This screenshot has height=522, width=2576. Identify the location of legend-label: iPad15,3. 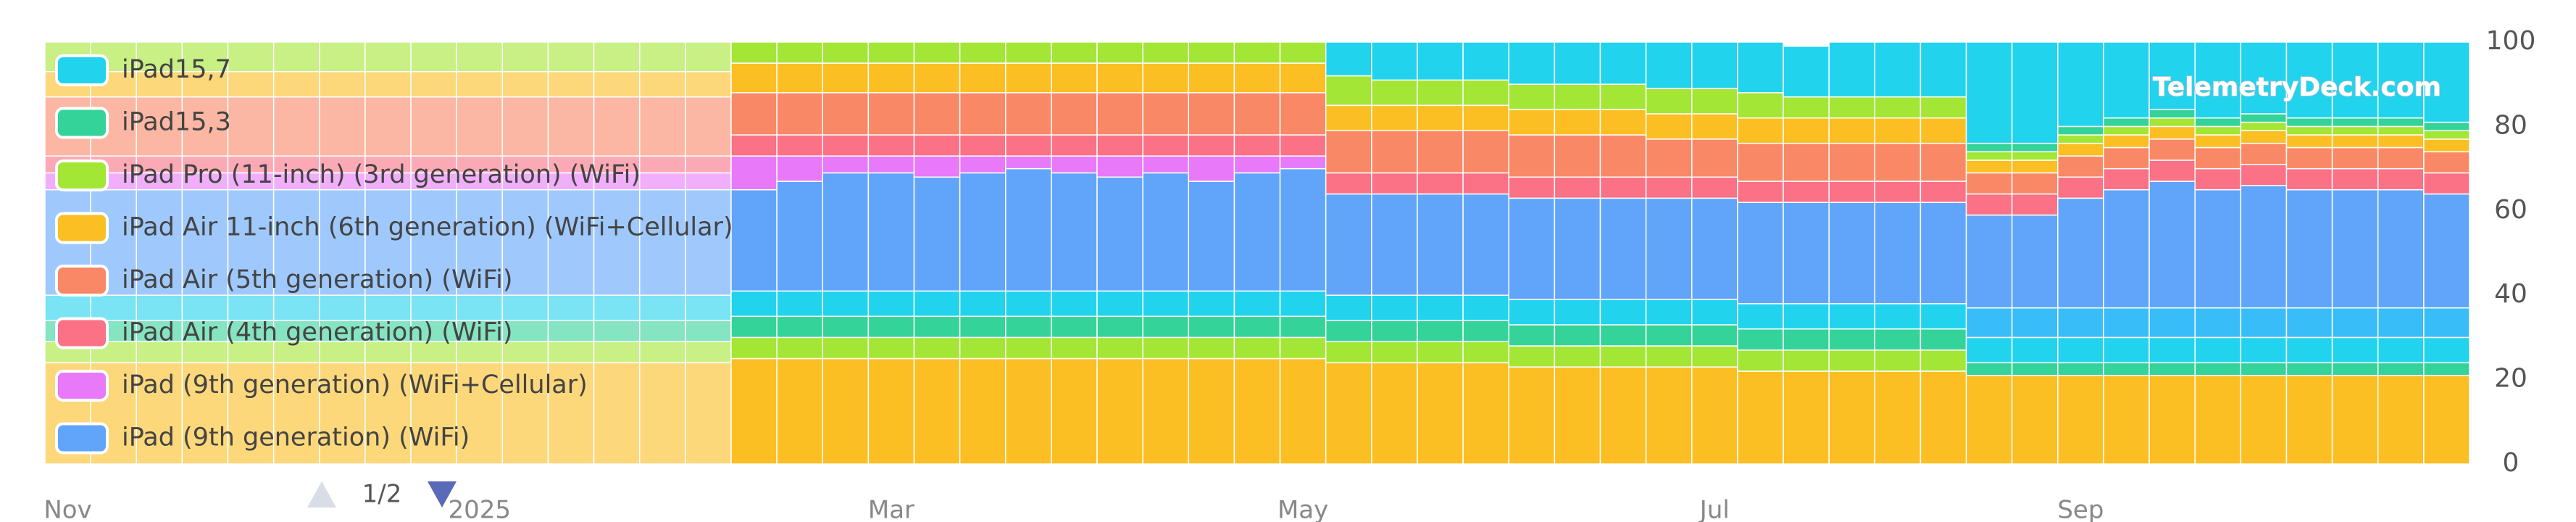
(176, 123).